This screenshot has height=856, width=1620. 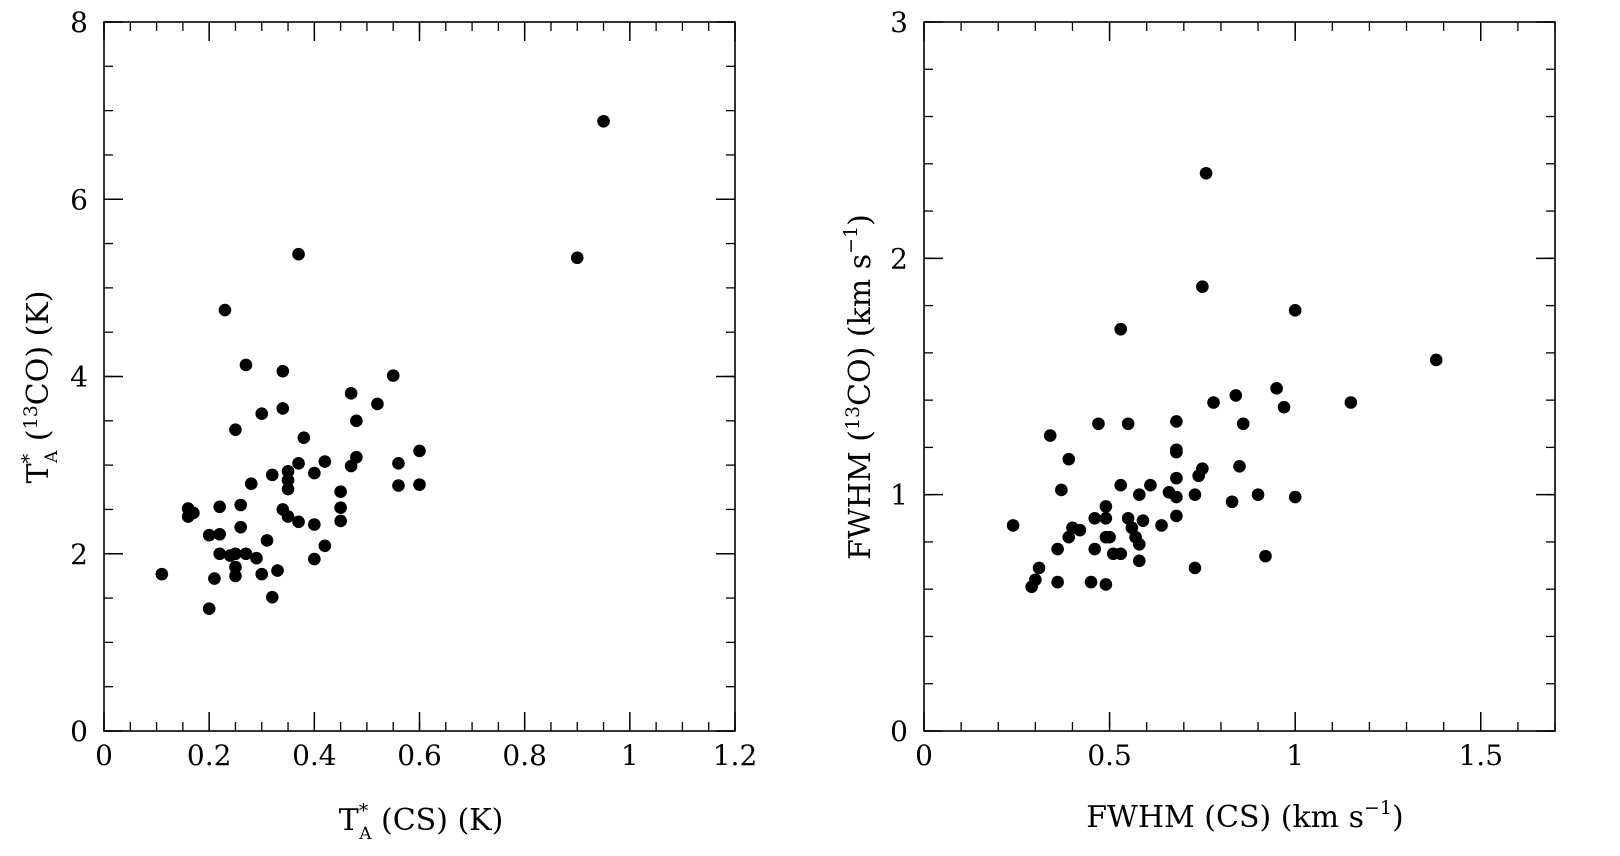 I want to click on right-y-tick-label: 0, so click(x=899, y=731).